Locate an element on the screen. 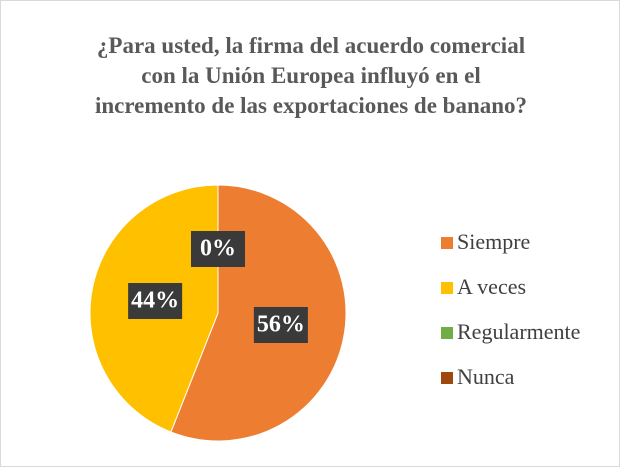 The image size is (620, 467). data-label: 44% is located at coordinates (155, 301).